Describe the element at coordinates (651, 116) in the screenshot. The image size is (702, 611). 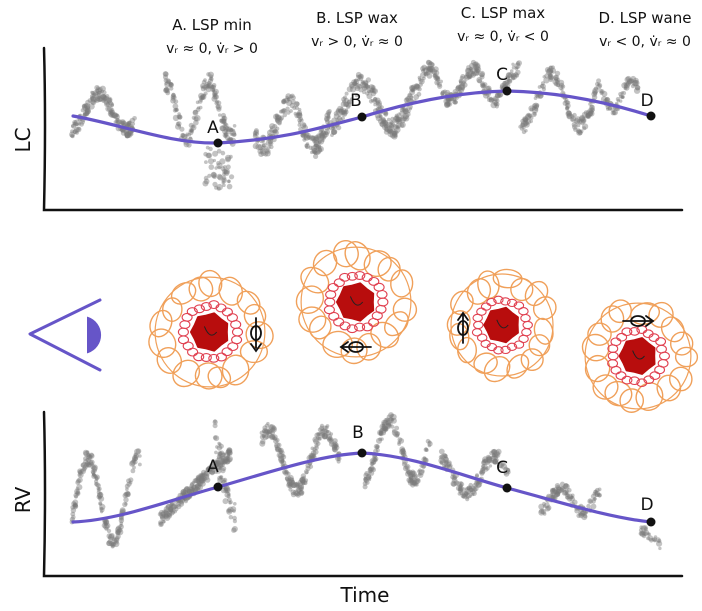
I see `lc-point-d` at that location.